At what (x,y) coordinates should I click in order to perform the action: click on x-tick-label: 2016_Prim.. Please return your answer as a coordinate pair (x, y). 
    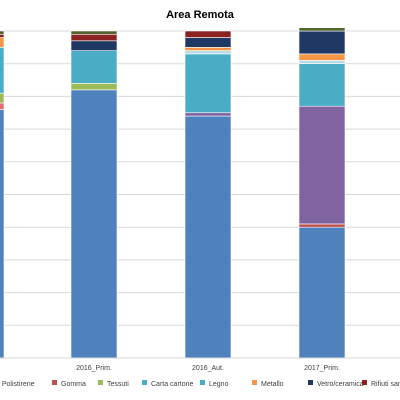
    Looking at the image, I should click on (94, 368).